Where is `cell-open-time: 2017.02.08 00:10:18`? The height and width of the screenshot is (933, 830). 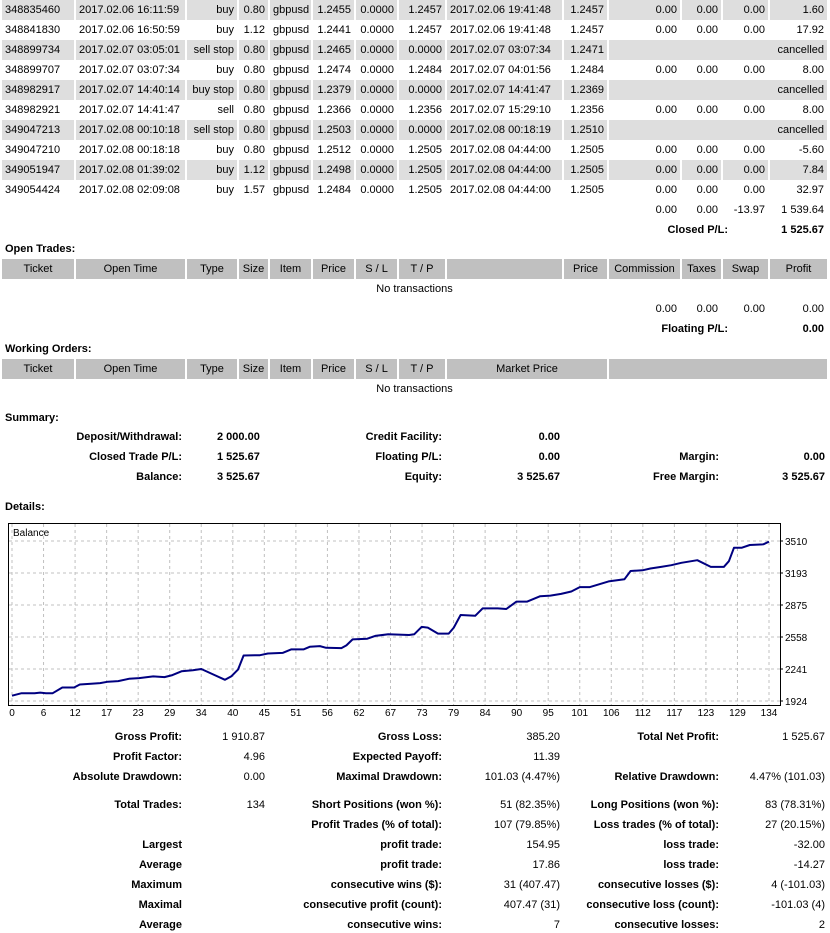 cell-open-time: 2017.02.08 00:10:18 is located at coordinates (131, 130).